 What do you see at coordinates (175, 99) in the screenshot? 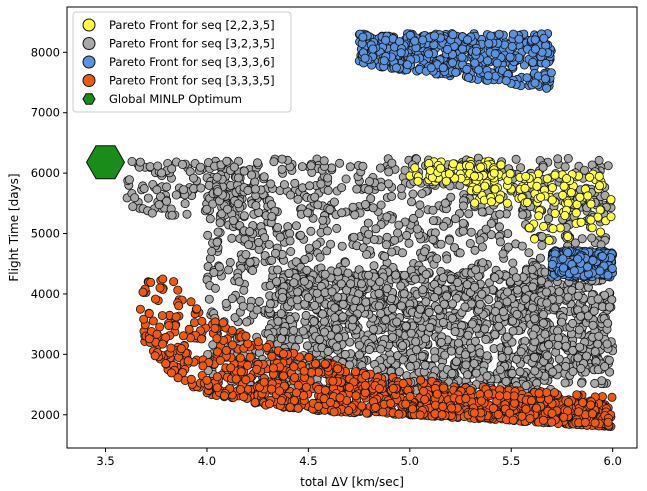
I see `legend-entry: Global MINLP Optimum` at bounding box center [175, 99].